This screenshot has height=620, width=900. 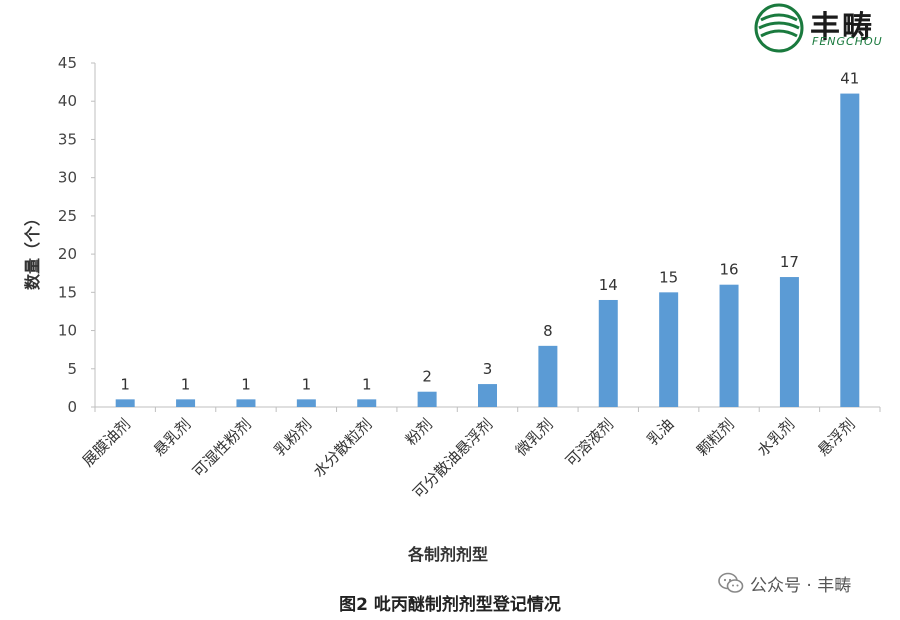 I want to click on category-label: 微乳剂, so click(x=534, y=437).